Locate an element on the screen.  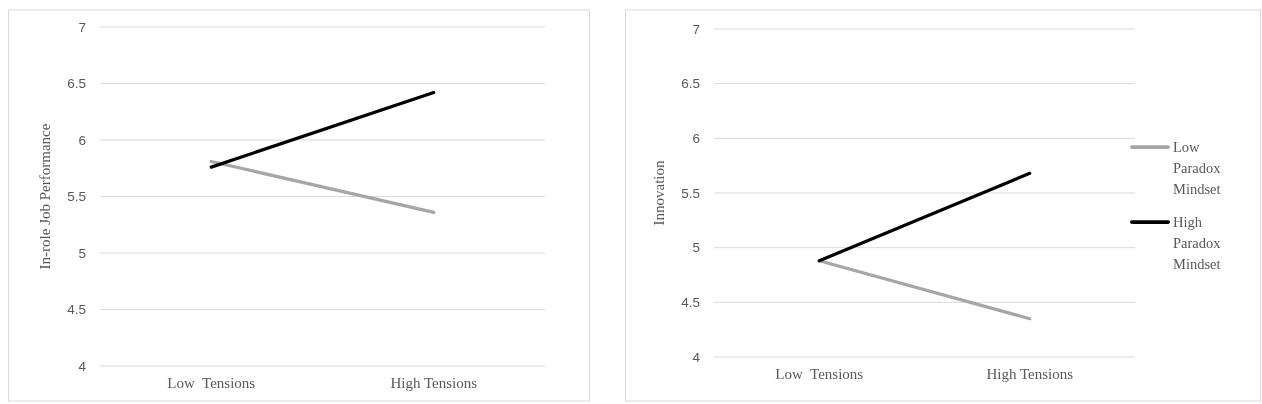
y-axis-title: Innovation is located at coordinates (659, 193).